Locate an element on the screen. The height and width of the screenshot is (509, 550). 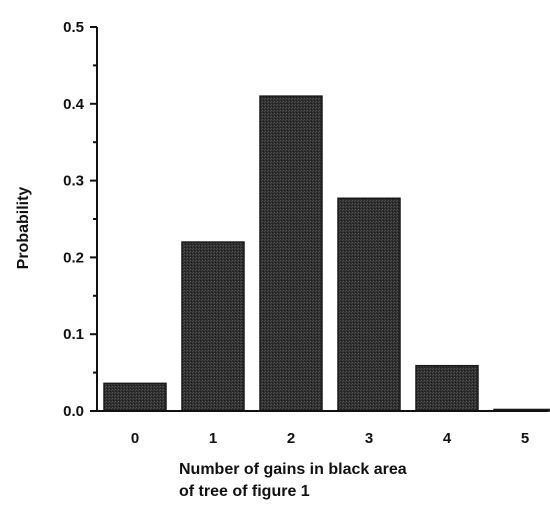
y-tick-label: 0.3 is located at coordinates (73, 181).